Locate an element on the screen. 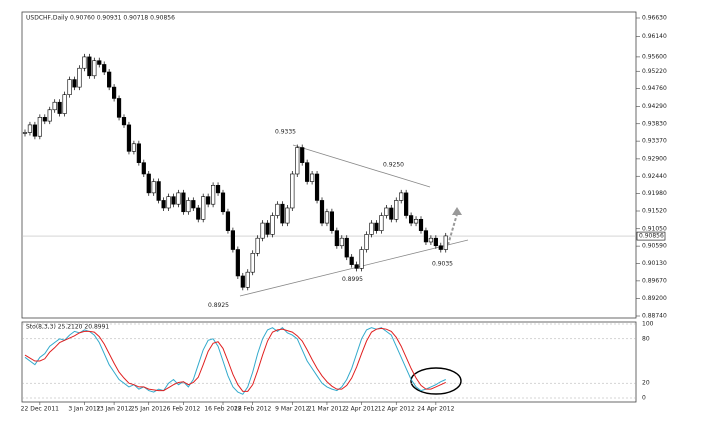 This screenshot has height=430, width=706. x-tick-label: 28 Feb 2012 is located at coordinates (253, 409).